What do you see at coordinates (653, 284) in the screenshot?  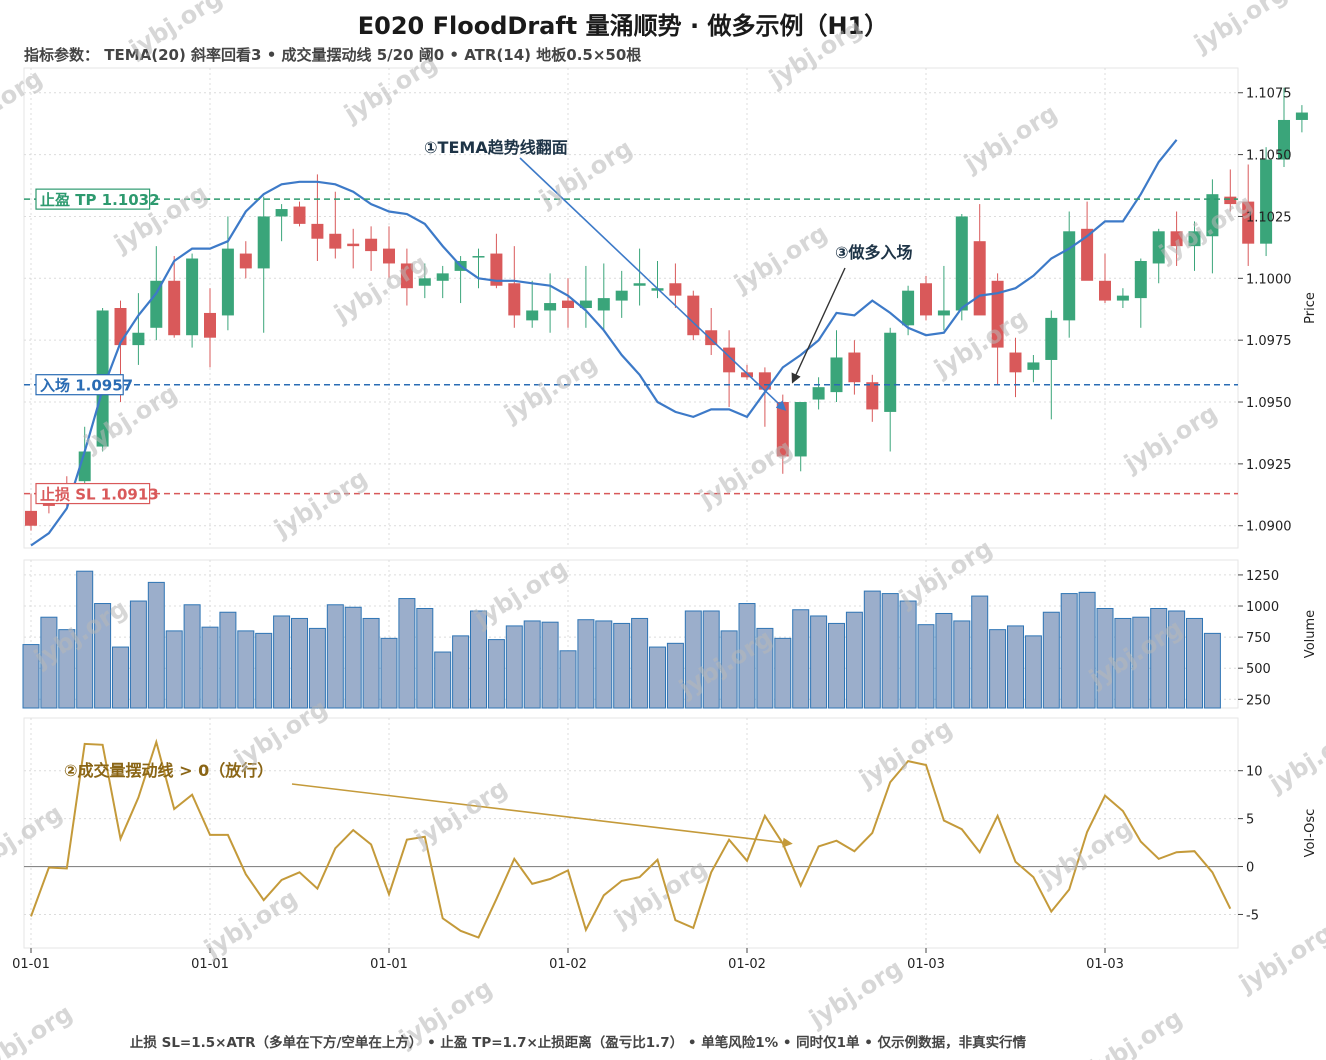 I see `tema-flip-arrow` at bounding box center [653, 284].